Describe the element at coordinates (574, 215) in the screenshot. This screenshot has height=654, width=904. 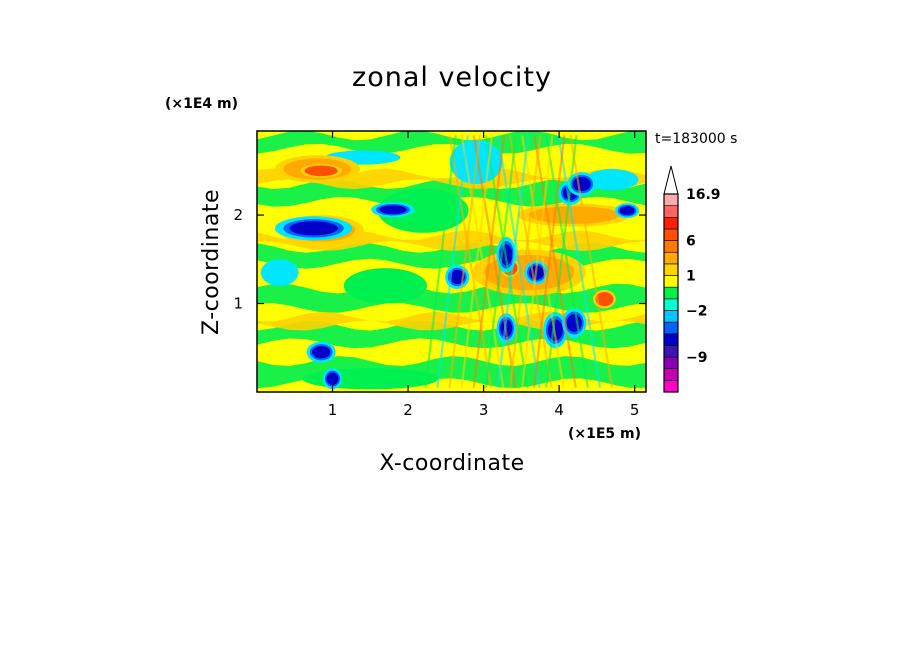
I see `field-region-orange` at that location.